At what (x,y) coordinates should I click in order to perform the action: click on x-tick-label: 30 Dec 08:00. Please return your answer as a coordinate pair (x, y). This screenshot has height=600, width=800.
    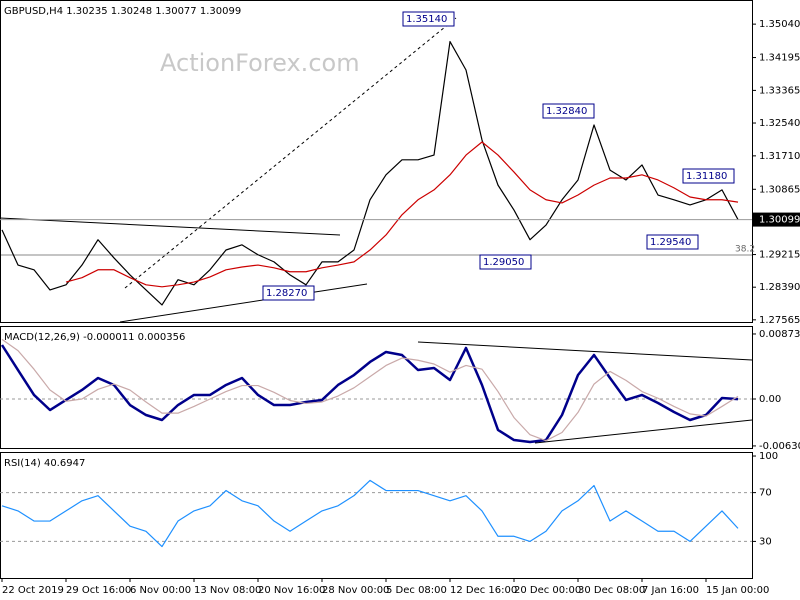
    Looking at the image, I should click on (611, 590).